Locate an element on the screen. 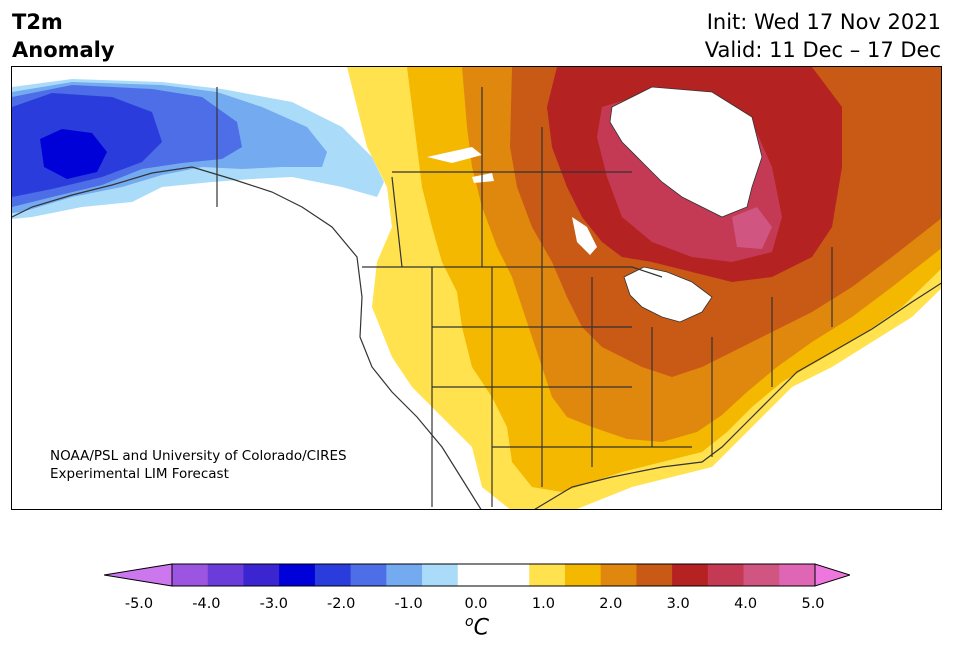 The image size is (953, 655). colorbar-tick-label: 5.0 is located at coordinates (813, 604).